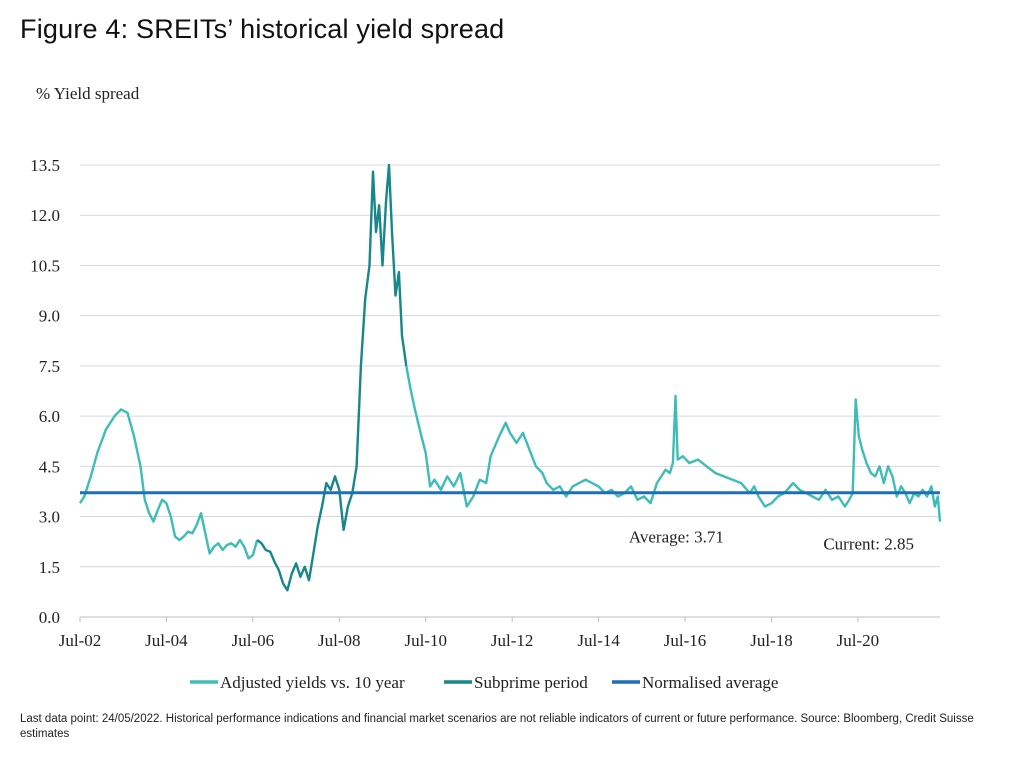  Describe the element at coordinates (512, 640) in the screenshot. I see `x-tick-label: Jul-12` at that location.